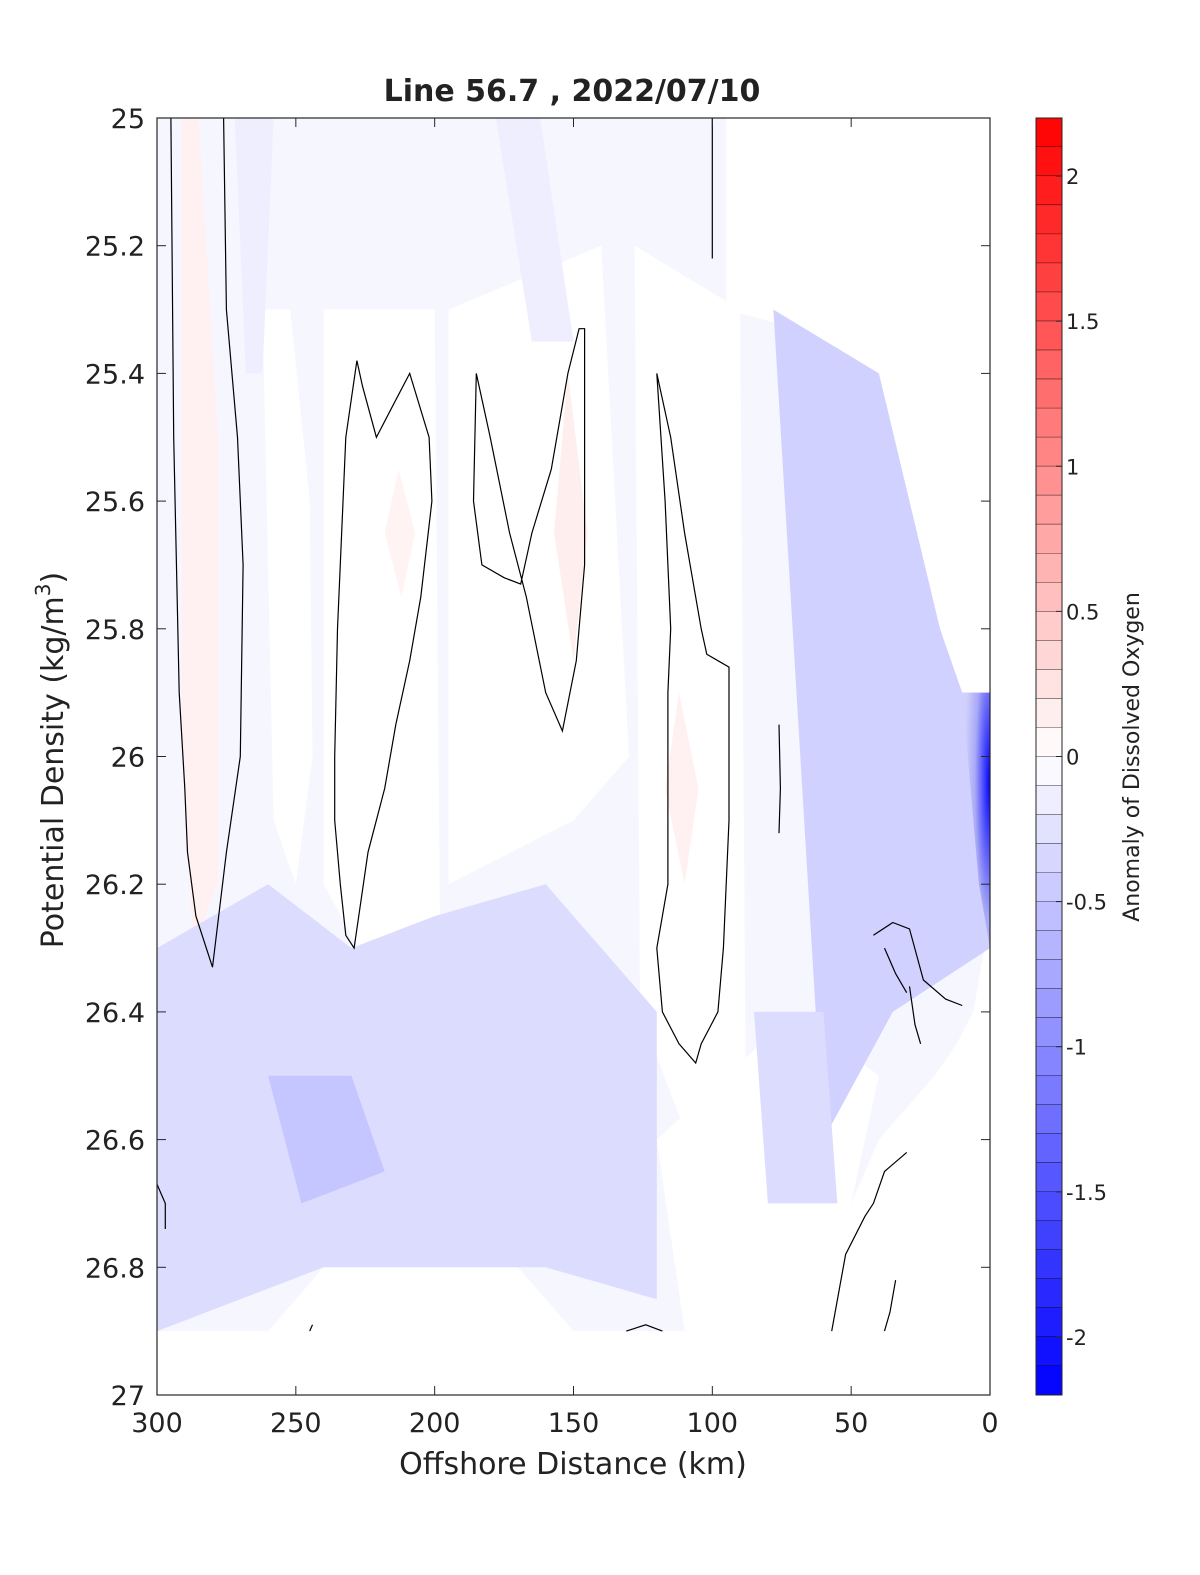 The width and height of the screenshot is (1200, 1575). What do you see at coordinates (1082, 612) in the screenshot?
I see `colorbar-tick-label: 0.5` at bounding box center [1082, 612].